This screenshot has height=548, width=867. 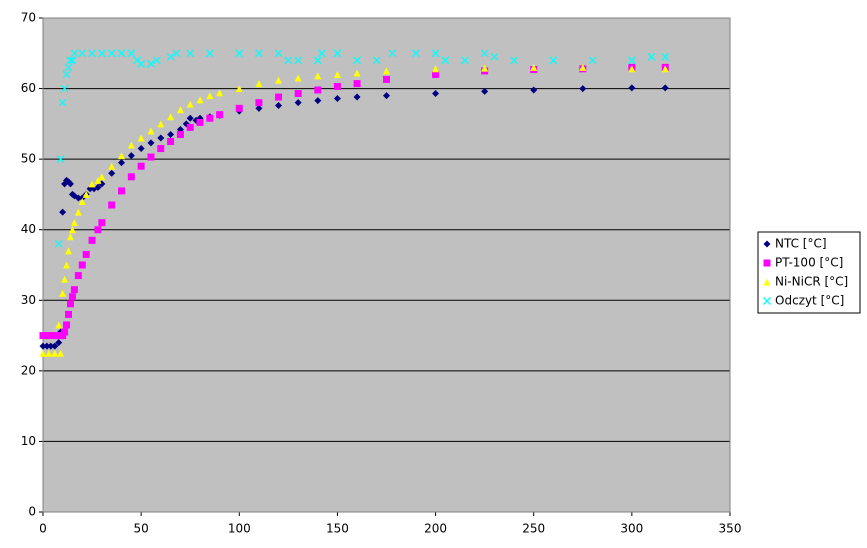 I want to click on legend-label: NTC [°C], so click(x=801, y=244).